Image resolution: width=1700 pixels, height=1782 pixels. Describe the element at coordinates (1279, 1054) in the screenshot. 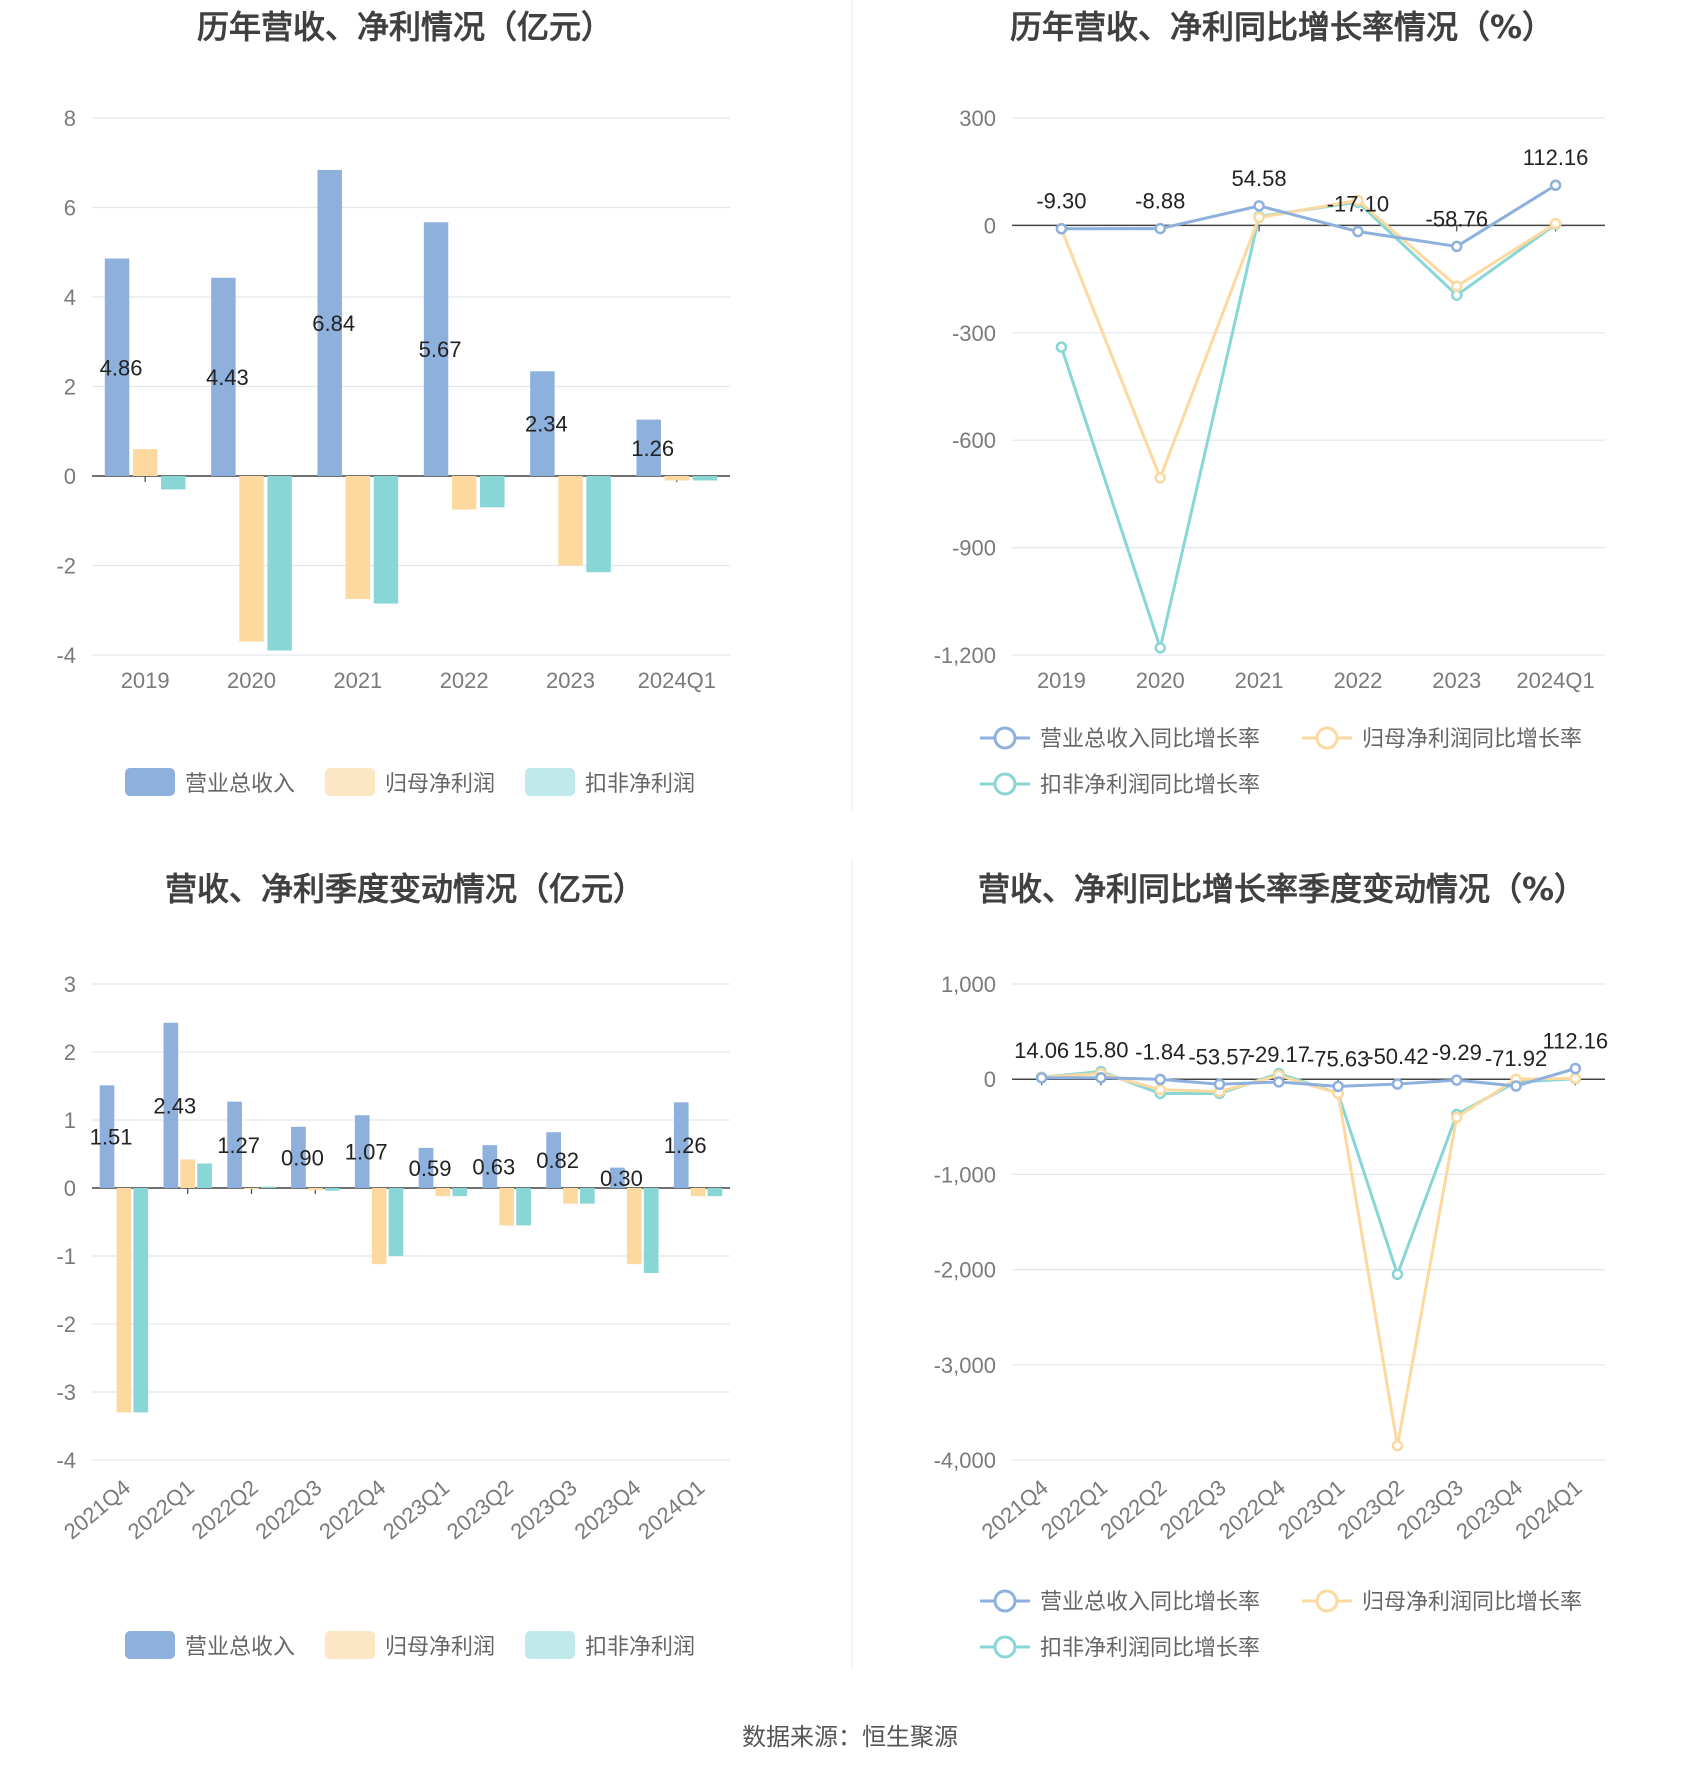

I see `line-data-label: -29.17` at that location.